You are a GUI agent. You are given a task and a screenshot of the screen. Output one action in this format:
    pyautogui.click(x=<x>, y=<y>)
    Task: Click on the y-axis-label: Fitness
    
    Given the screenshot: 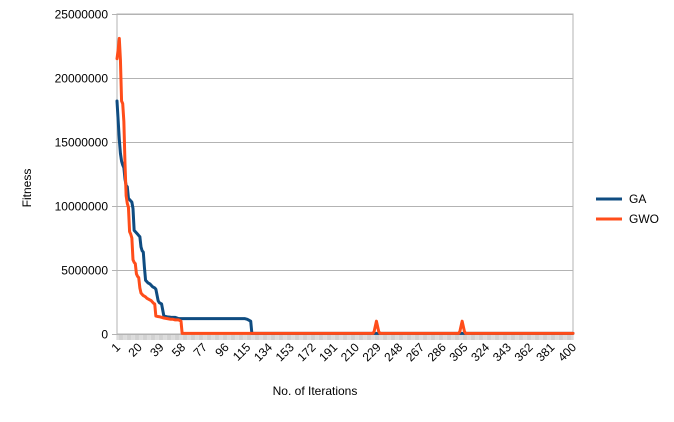 What is the action you would take?
    pyautogui.click(x=27, y=188)
    